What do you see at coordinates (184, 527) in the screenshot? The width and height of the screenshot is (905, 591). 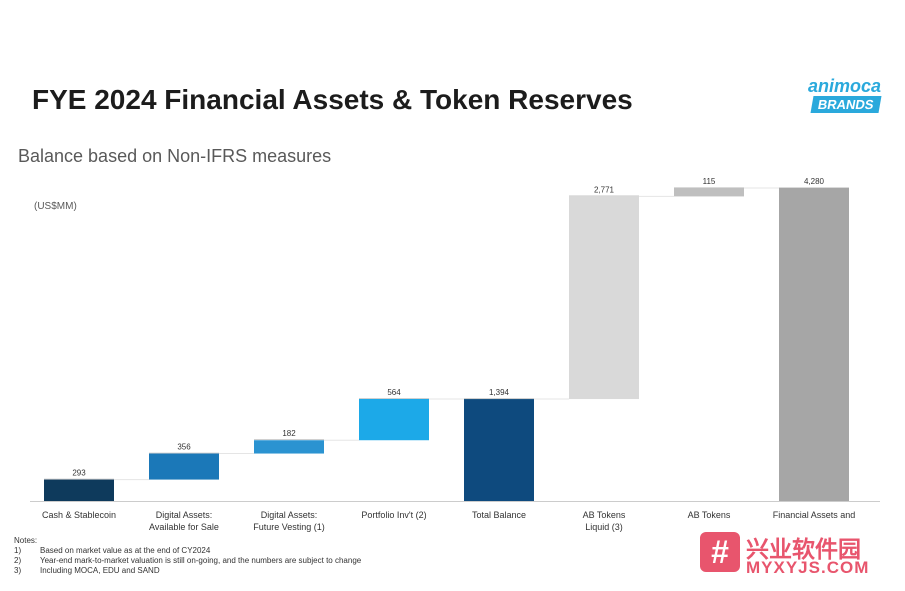 I see `category-label-2-line-2: Available for Sale` at bounding box center [184, 527].